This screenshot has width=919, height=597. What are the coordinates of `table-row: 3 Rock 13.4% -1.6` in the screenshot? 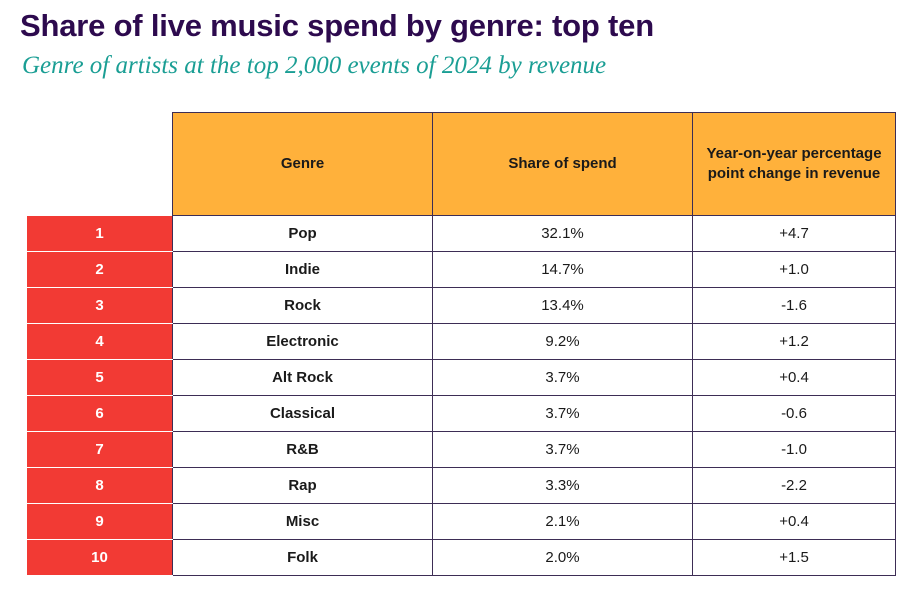 It's located at (461, 305).